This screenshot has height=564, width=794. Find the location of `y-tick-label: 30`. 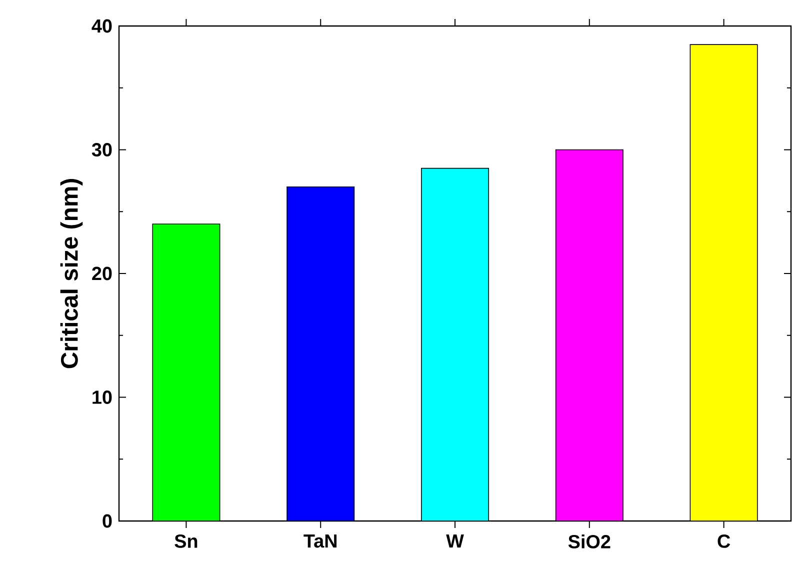

y-tick-label: 30 is located at coordinates (102, 149).